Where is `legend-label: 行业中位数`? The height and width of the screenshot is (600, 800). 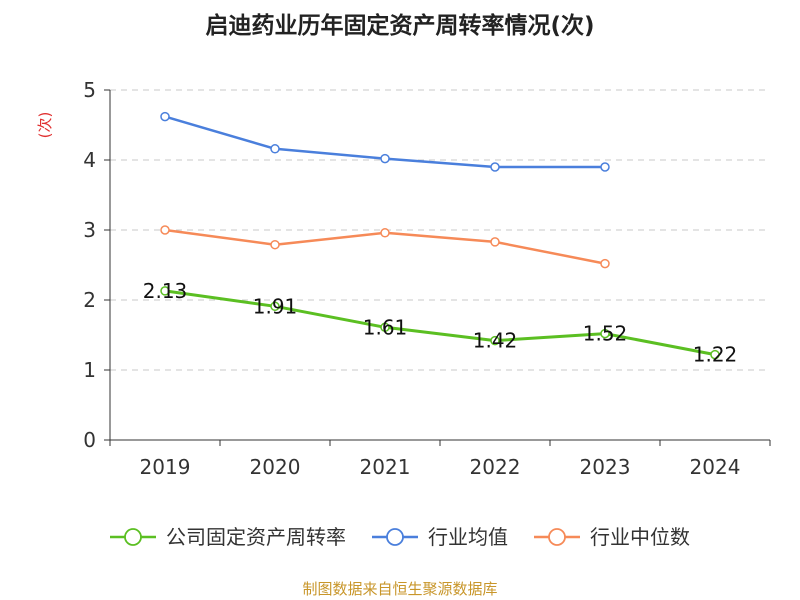 legend-label: 行业中位数 is located at coordinates (640, 537).